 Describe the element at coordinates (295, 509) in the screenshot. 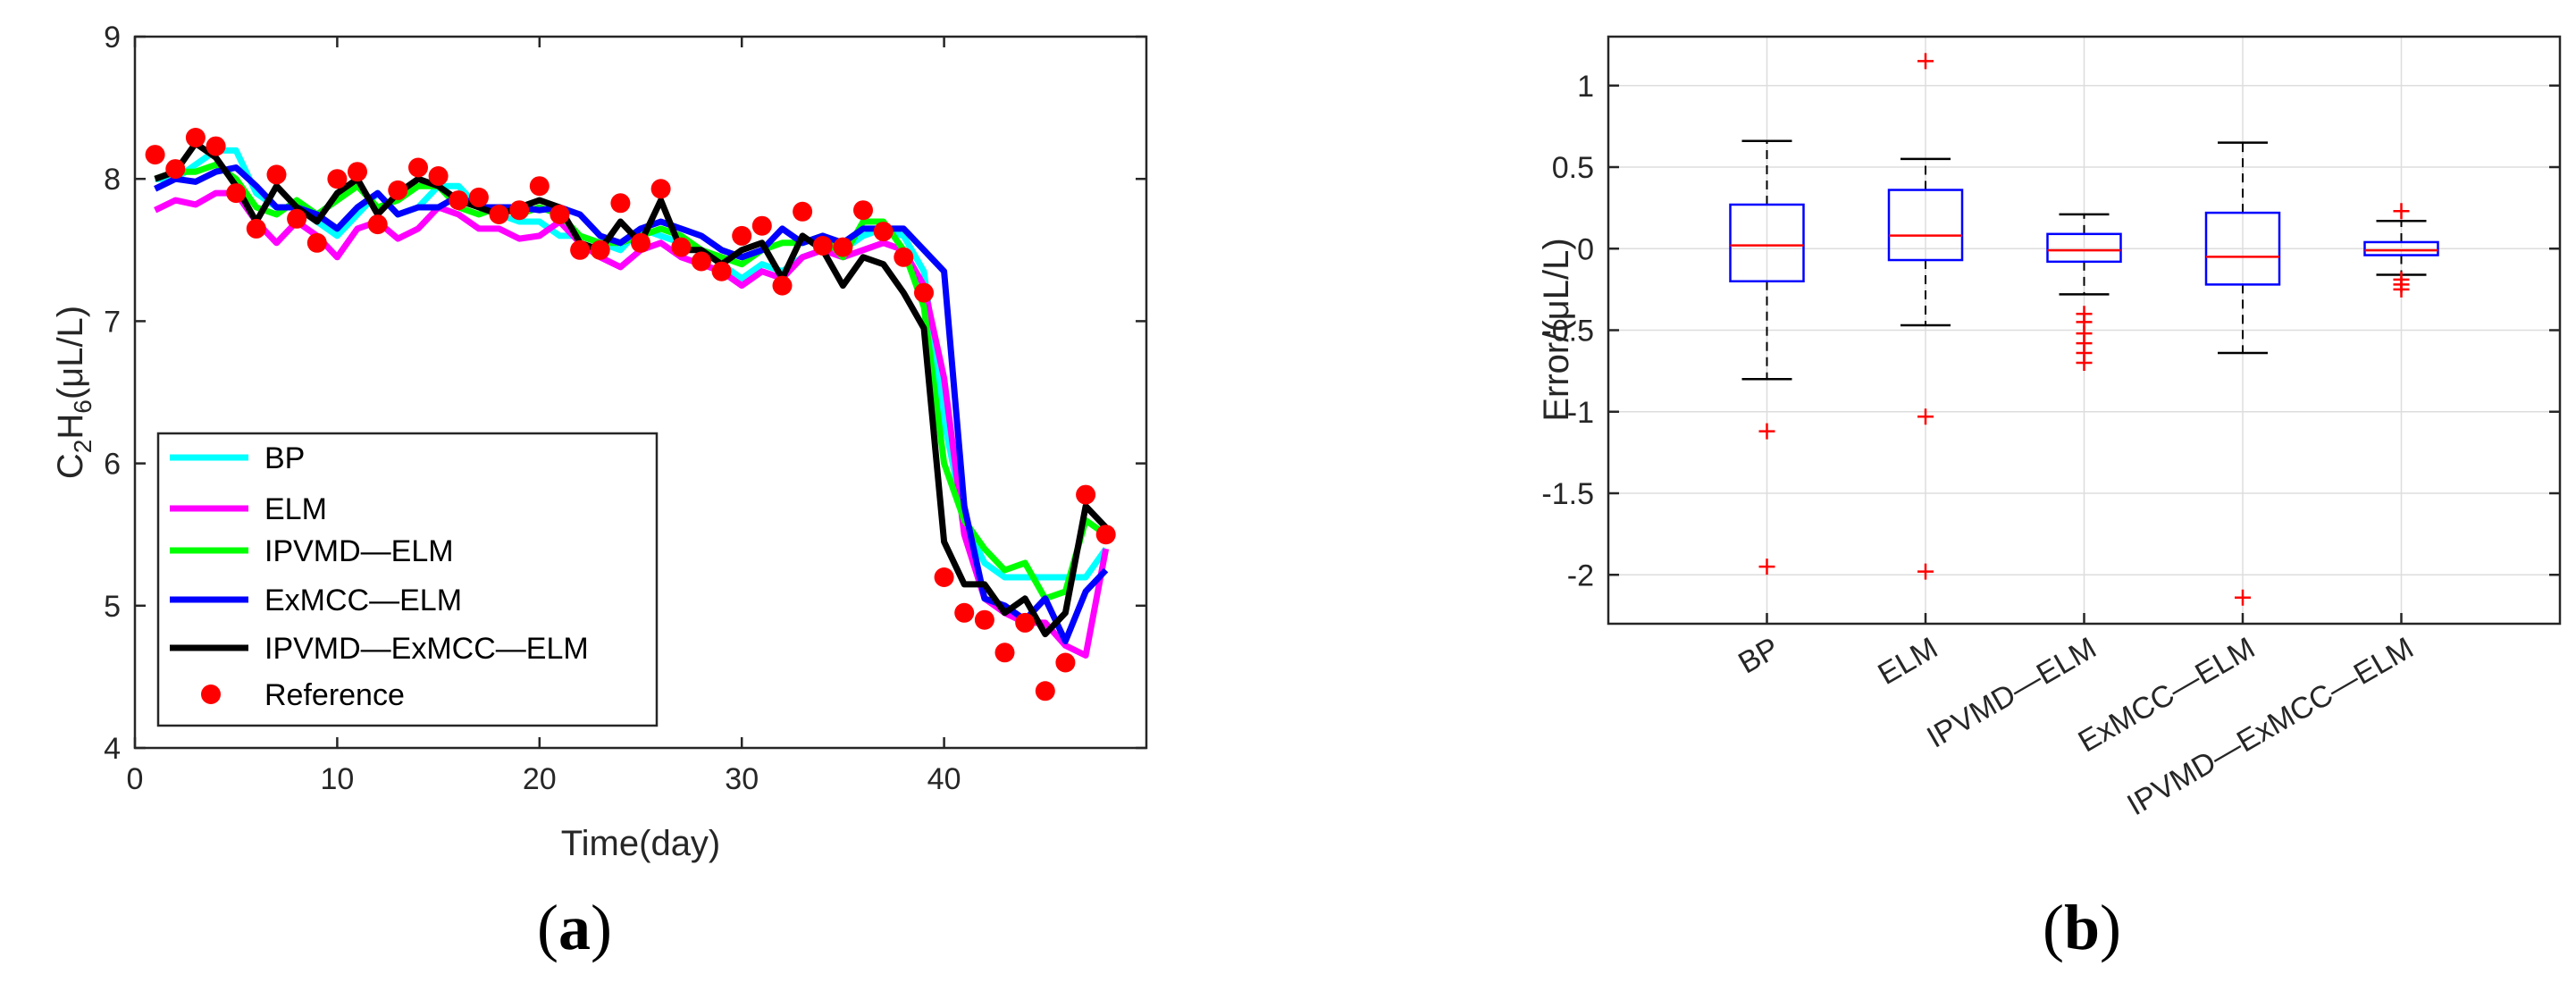

I see `legend-label-elm: ELM` at that location.